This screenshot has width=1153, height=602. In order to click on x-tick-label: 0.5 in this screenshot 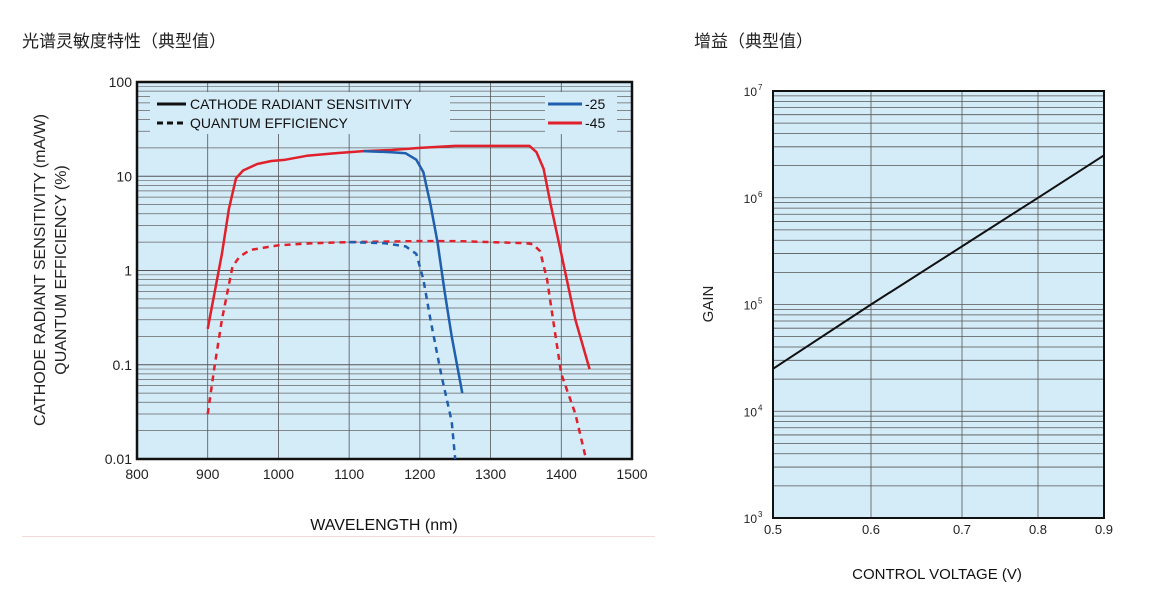, I will do `click(773, 529)`.